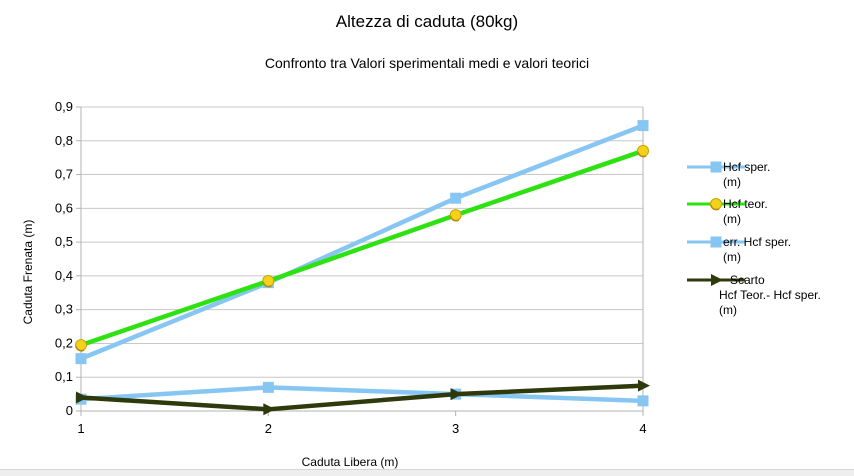  Describe the element at coordinates (64, 309) in the screenshot. I see `y-tick-label: 0,3` at that location.